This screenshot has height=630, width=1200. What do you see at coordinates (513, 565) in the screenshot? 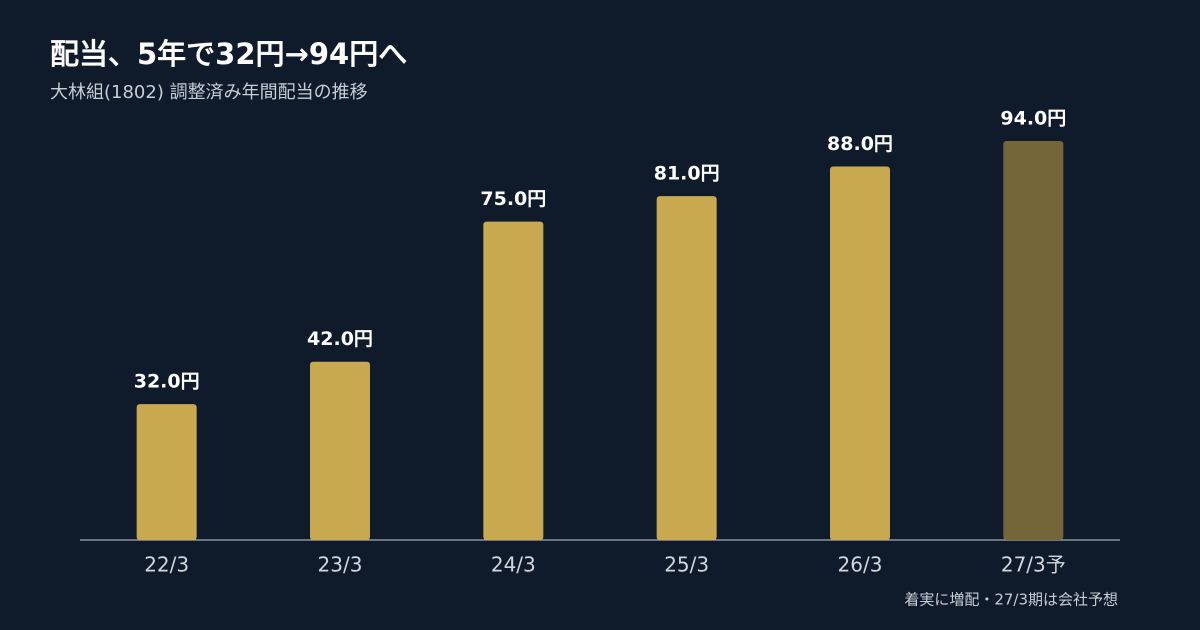
I see `x-tick-label: 24/3` at bounding box center [513, 565].